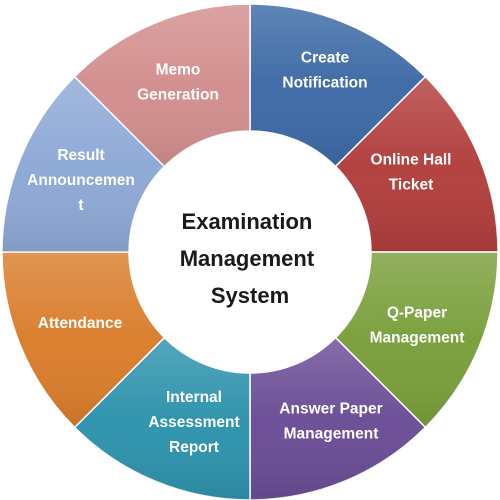  I want to click on segment-label-line: Online Hall, so click(411, 160).